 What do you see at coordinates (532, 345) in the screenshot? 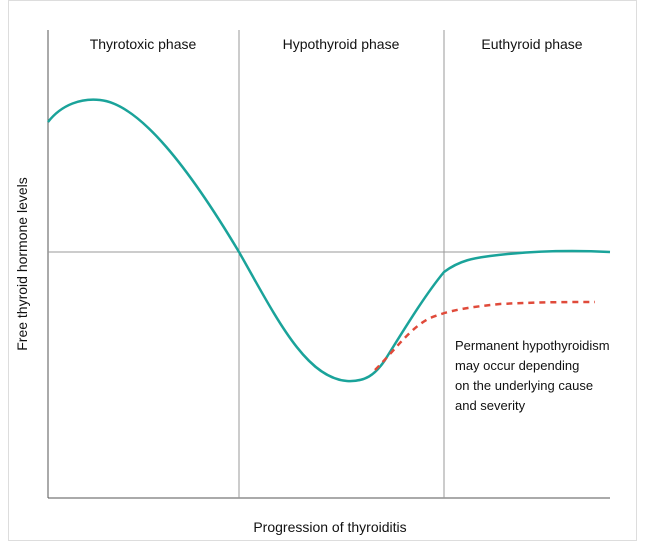
I see `annotation-line: Permanent hypothyroidism` at bounding box center [532, 345].